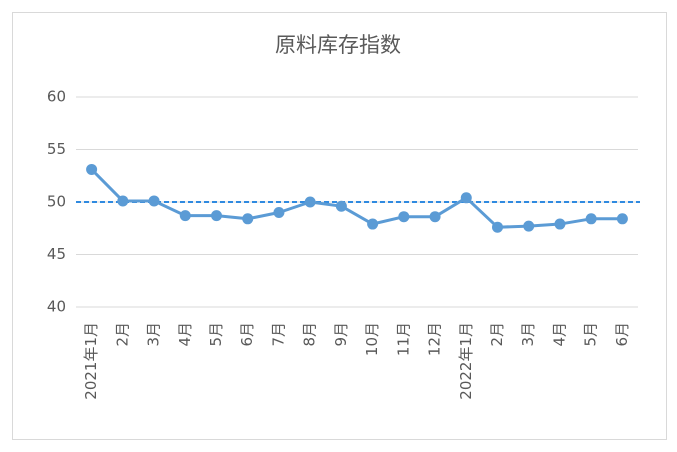  Describe the element at coordinates (278, 334) in the screenshot. I see `x-tick-label: 7月` at that location.